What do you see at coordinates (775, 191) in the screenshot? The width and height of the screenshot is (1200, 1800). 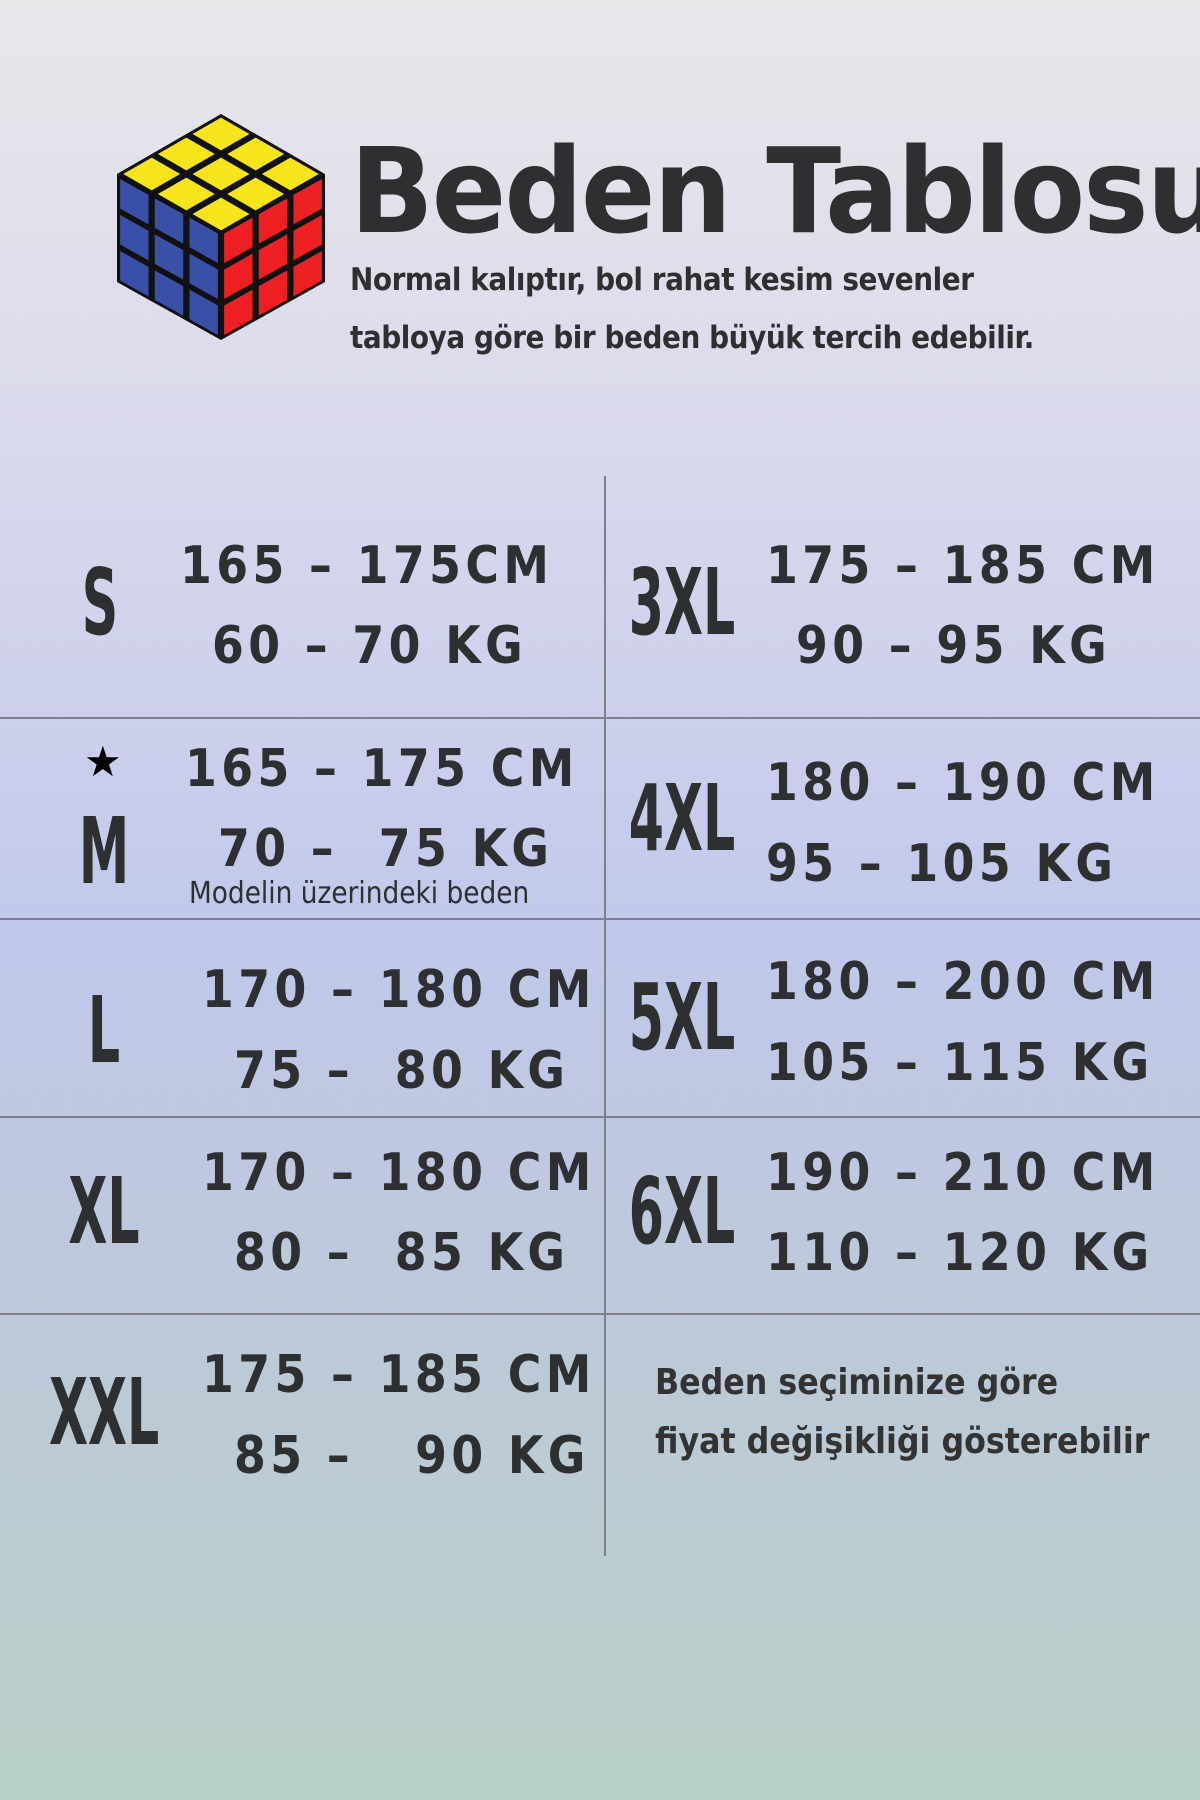 I see `page-title: Beden Tablosu` at bounding box center [775, 191].